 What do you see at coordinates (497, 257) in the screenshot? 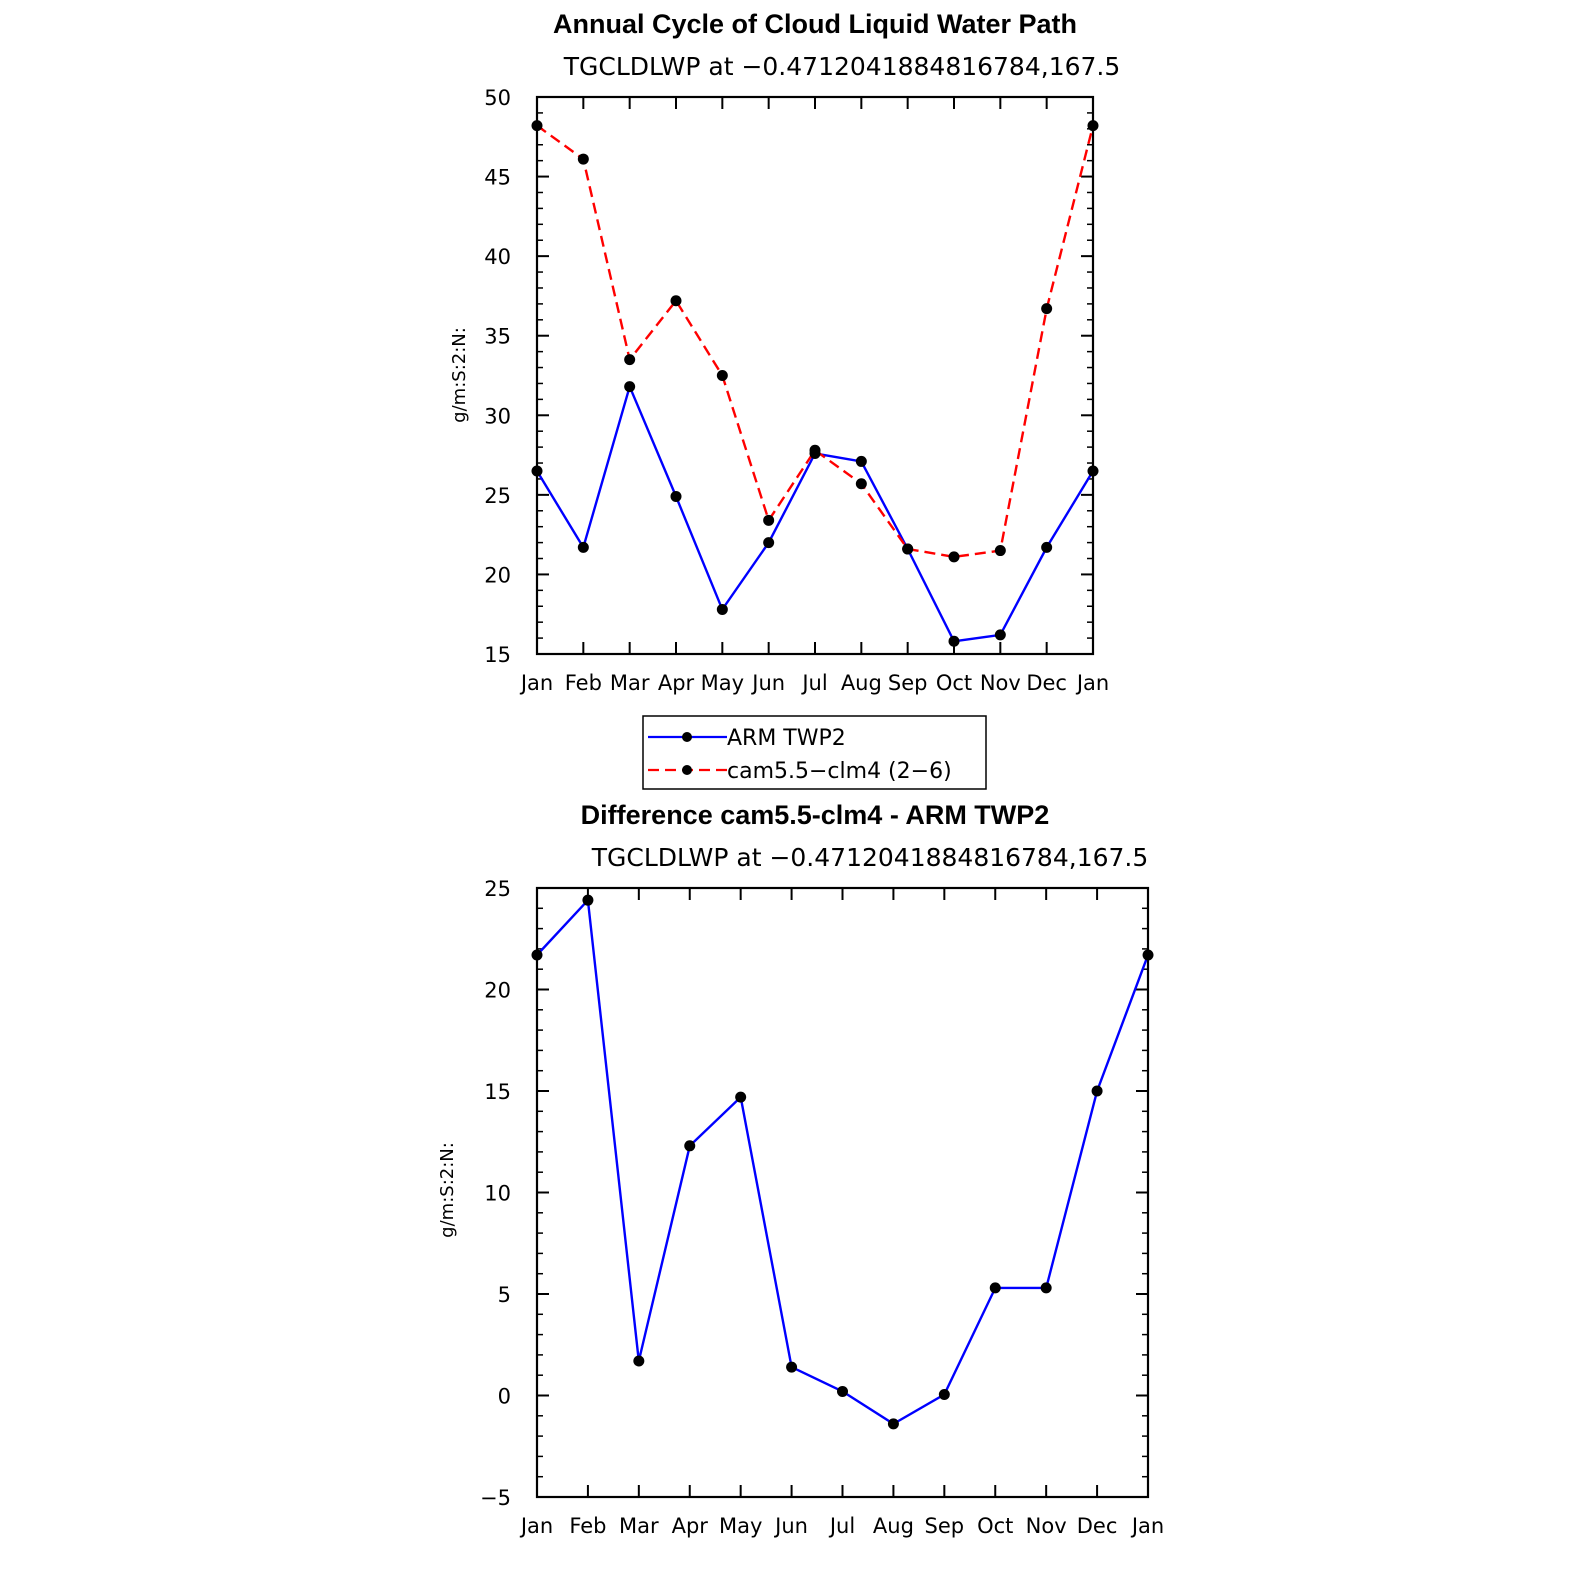
I see `y-tick-label: 40` at bounding box center [497, 257].